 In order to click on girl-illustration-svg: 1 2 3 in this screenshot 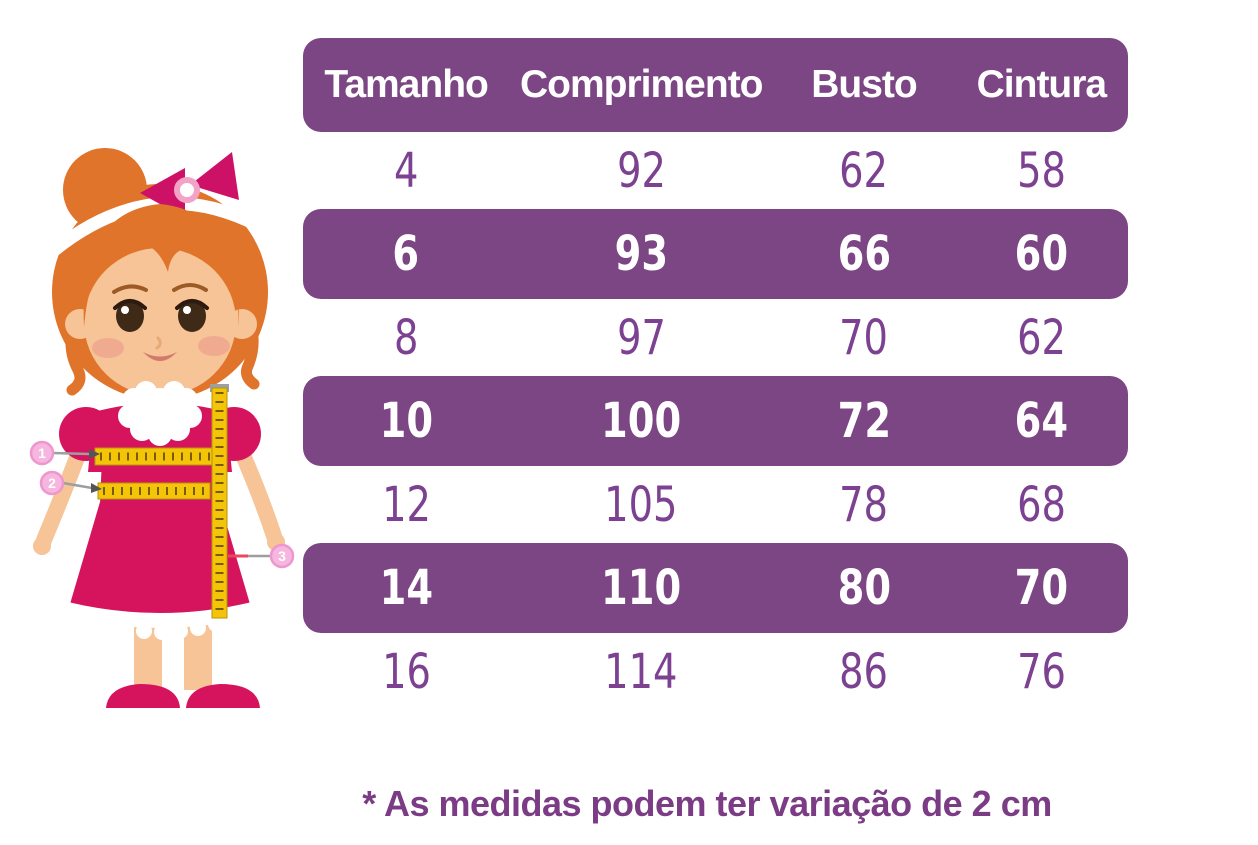, I will do `click(162, 428)`.